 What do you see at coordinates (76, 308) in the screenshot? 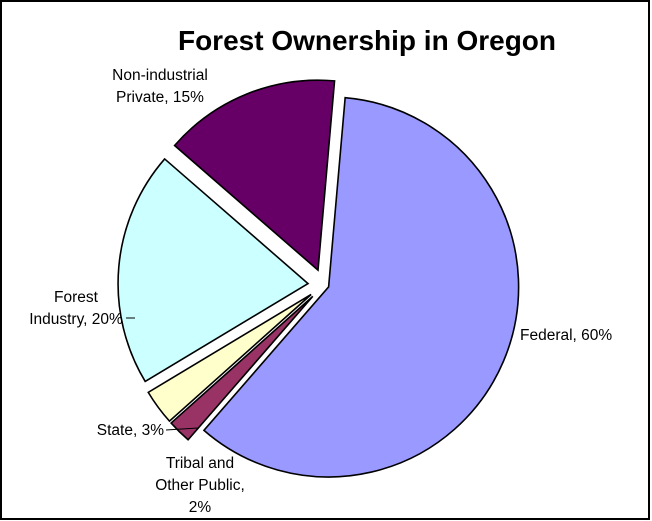
I see `slice-label-forest: Forest Industry, 20%` at bounding box center [76, 308].